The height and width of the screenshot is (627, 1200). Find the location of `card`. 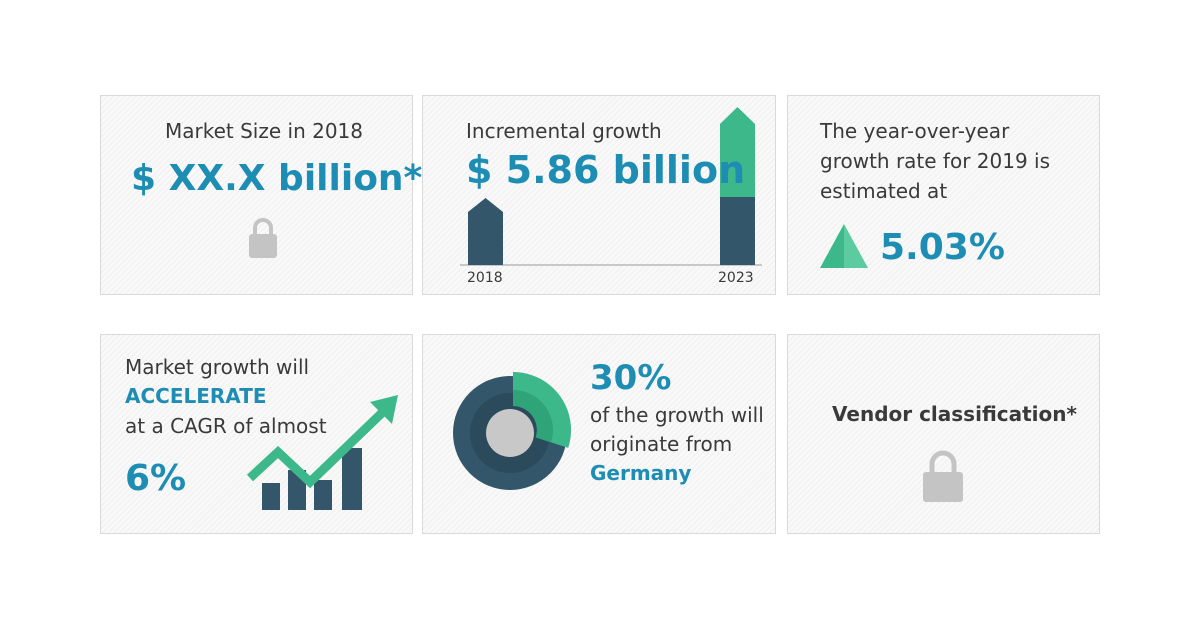

card is located at coordinates (256, 195).